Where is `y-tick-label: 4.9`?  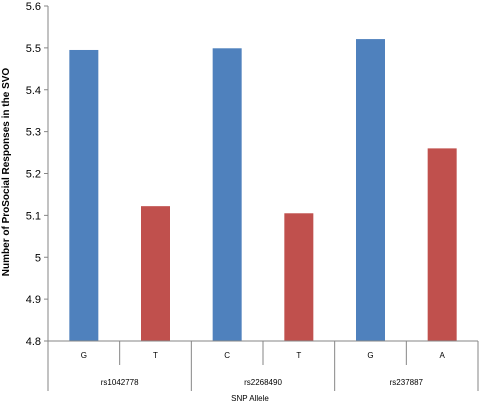
y-tick-label: 4.9 is located at coordinates (33, 300).